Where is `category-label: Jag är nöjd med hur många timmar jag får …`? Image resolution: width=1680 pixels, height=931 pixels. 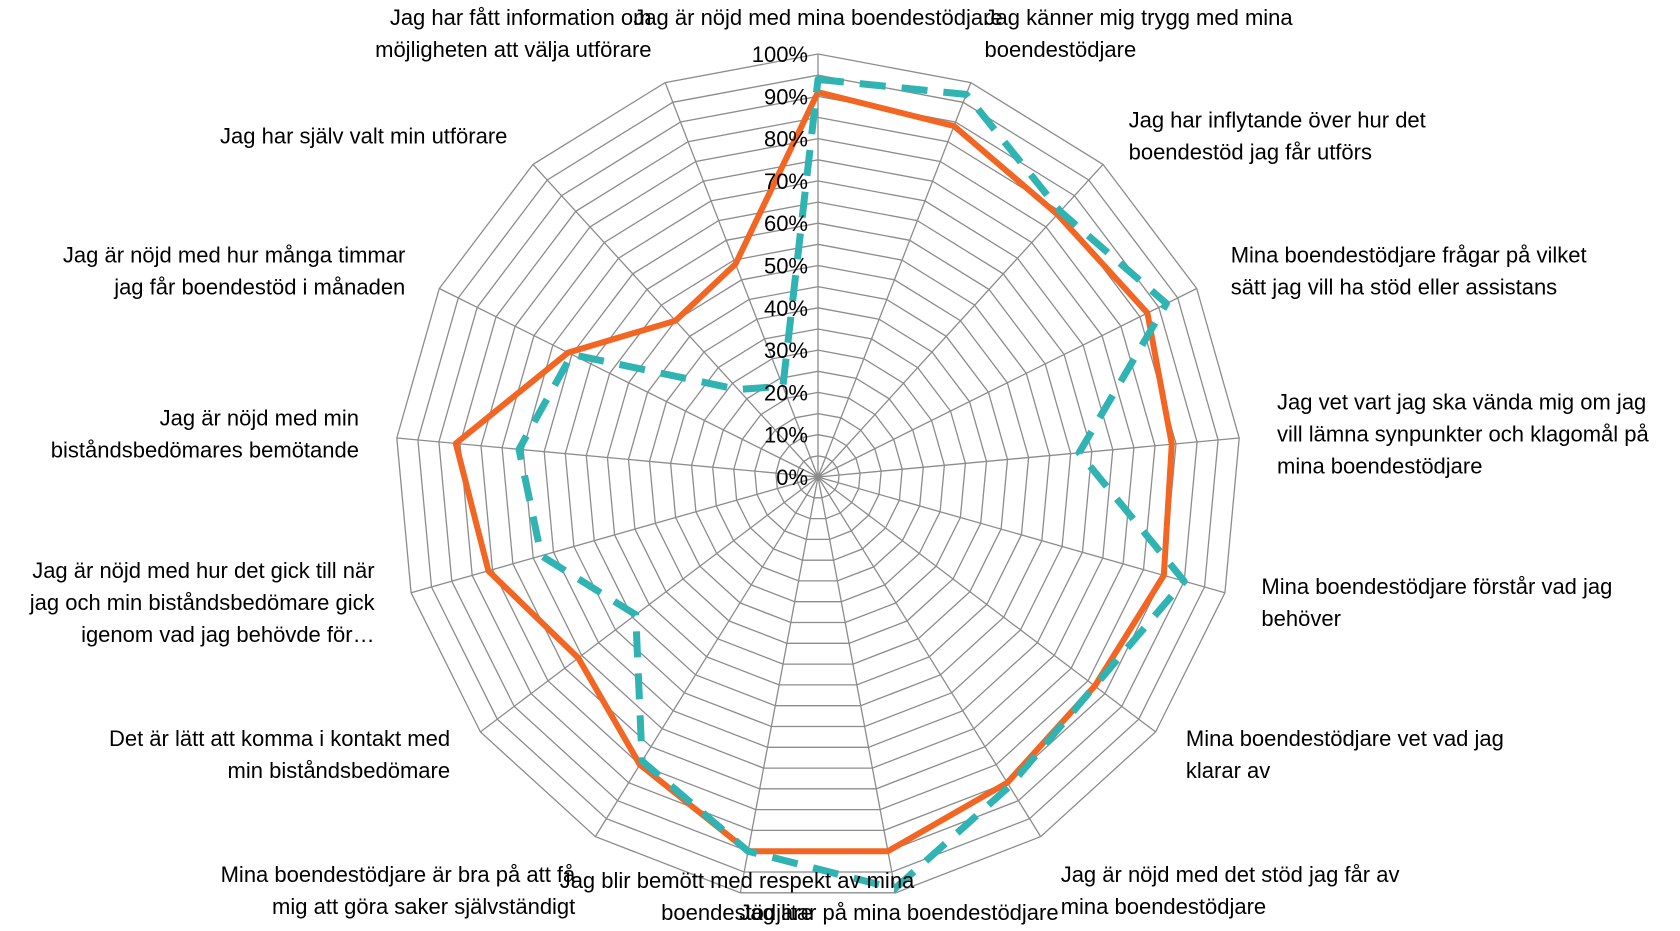
category-label: Jag är nöjd med hur många timmar jag får … is located at coordinates (234, 271).